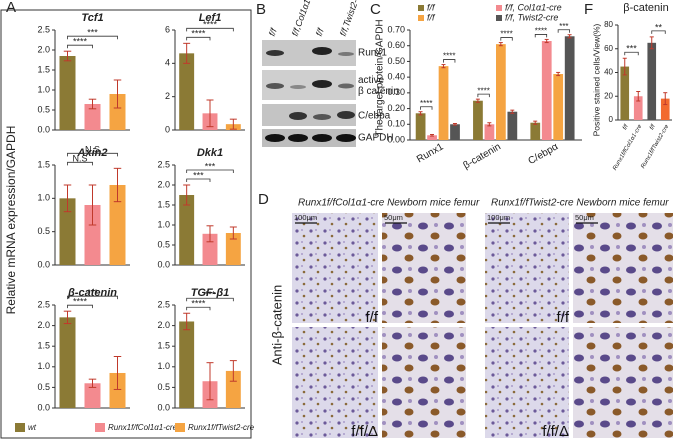  What do you see at coordinates (273, 32) in the screenshot?
I see `lane-label: f/f` at bounding box center [273, 32].